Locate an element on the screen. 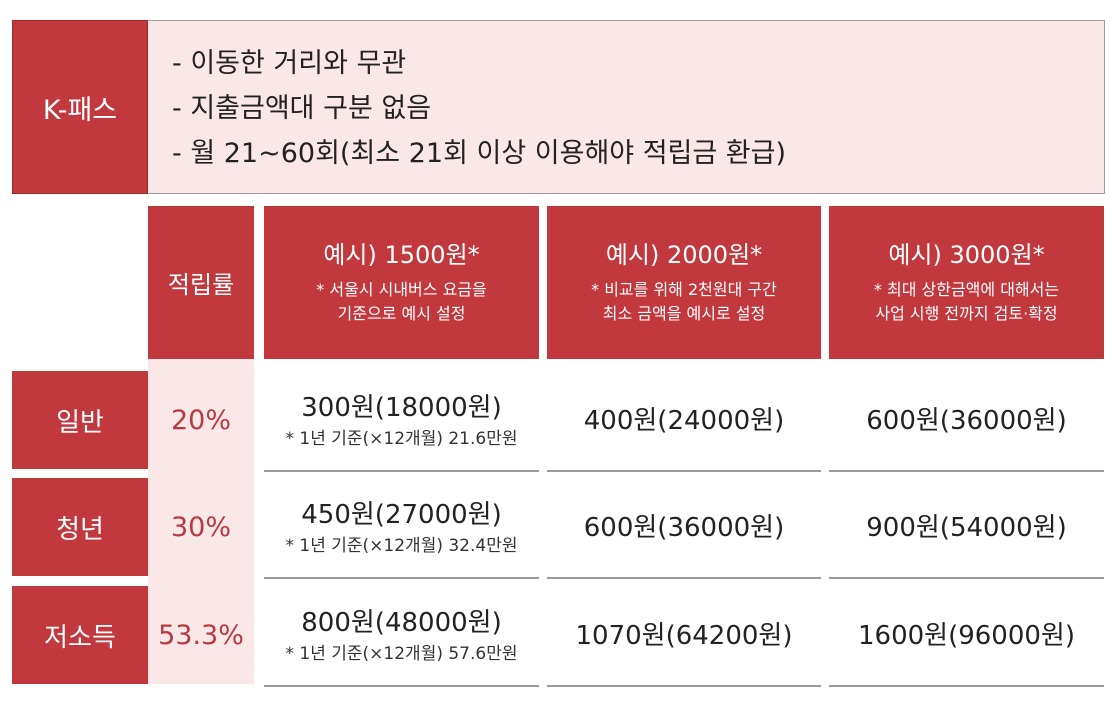  header-example-3000-note-1: * 최대 상한금액에 대해서는 is located at coordinates (966, 289).